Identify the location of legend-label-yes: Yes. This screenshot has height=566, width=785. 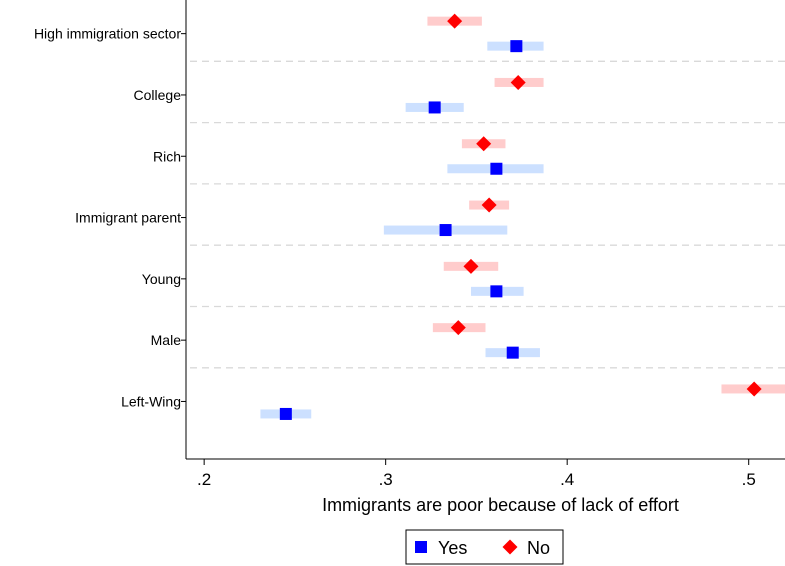
(452, 548).